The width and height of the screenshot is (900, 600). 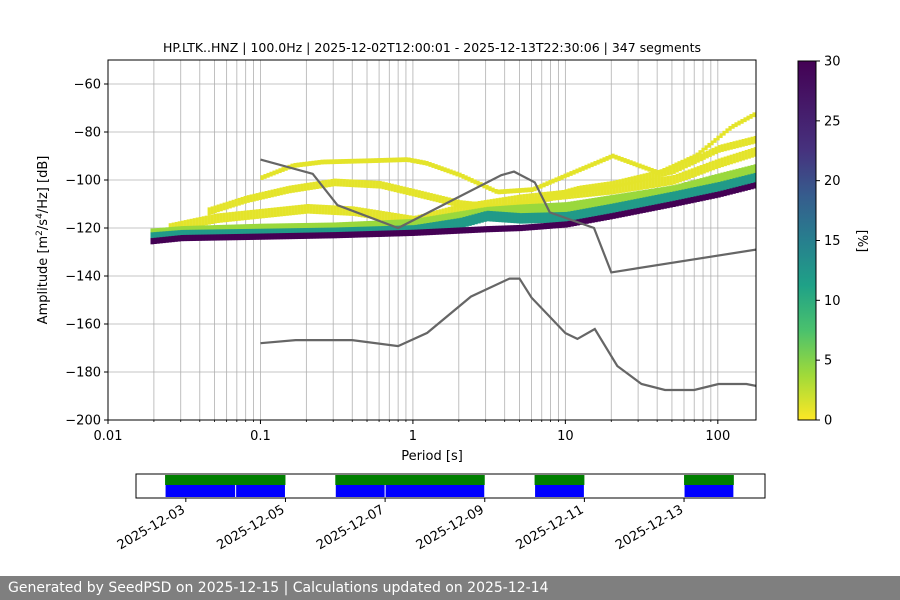 What do you see at coordinates (83, 421) in the screenshot?
I see `y-tick-label: −200` at bounding box center [83, 421].